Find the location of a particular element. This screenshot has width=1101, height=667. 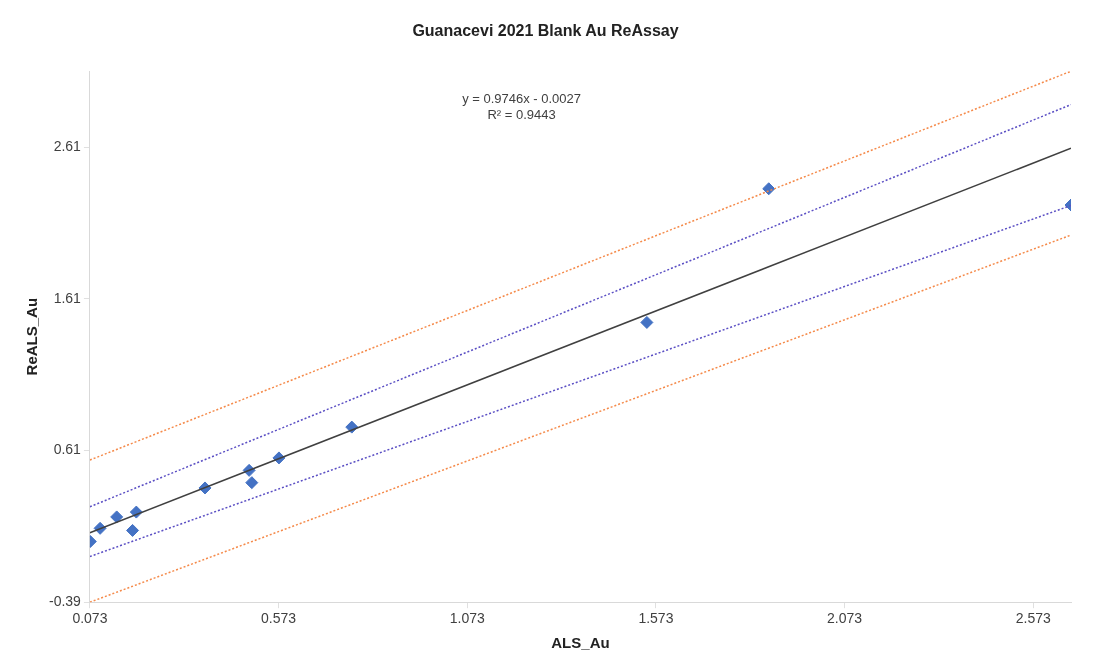

annotation: y = 0.9746x - 0.0027 is located at coordinates (522, 99).